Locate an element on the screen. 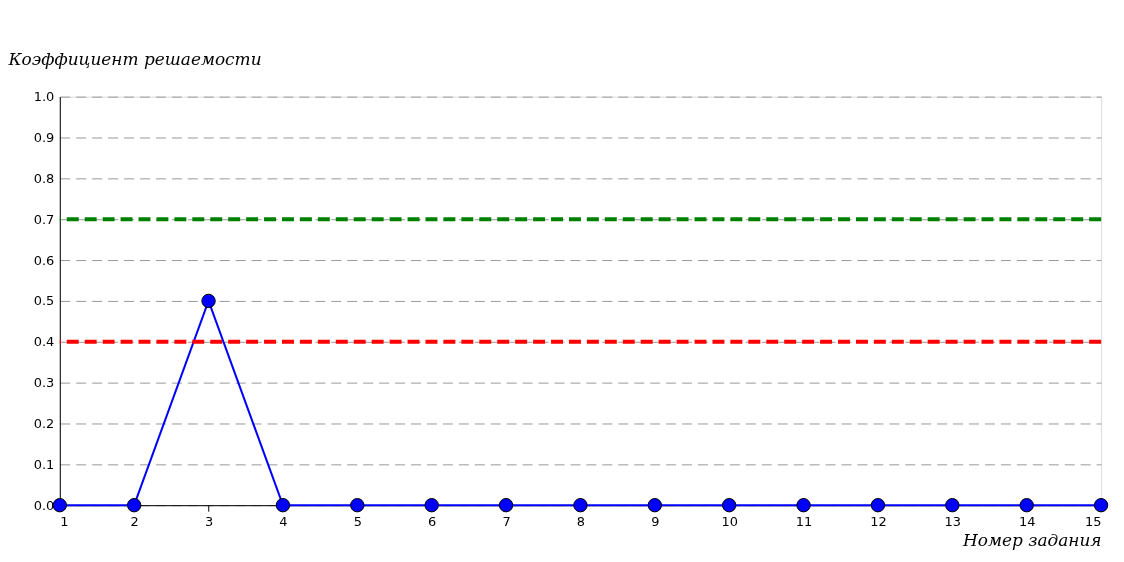 The width and height of the screenshot is (1124, 562). x-tick-label: 10 is located at coordinates (729, 521).